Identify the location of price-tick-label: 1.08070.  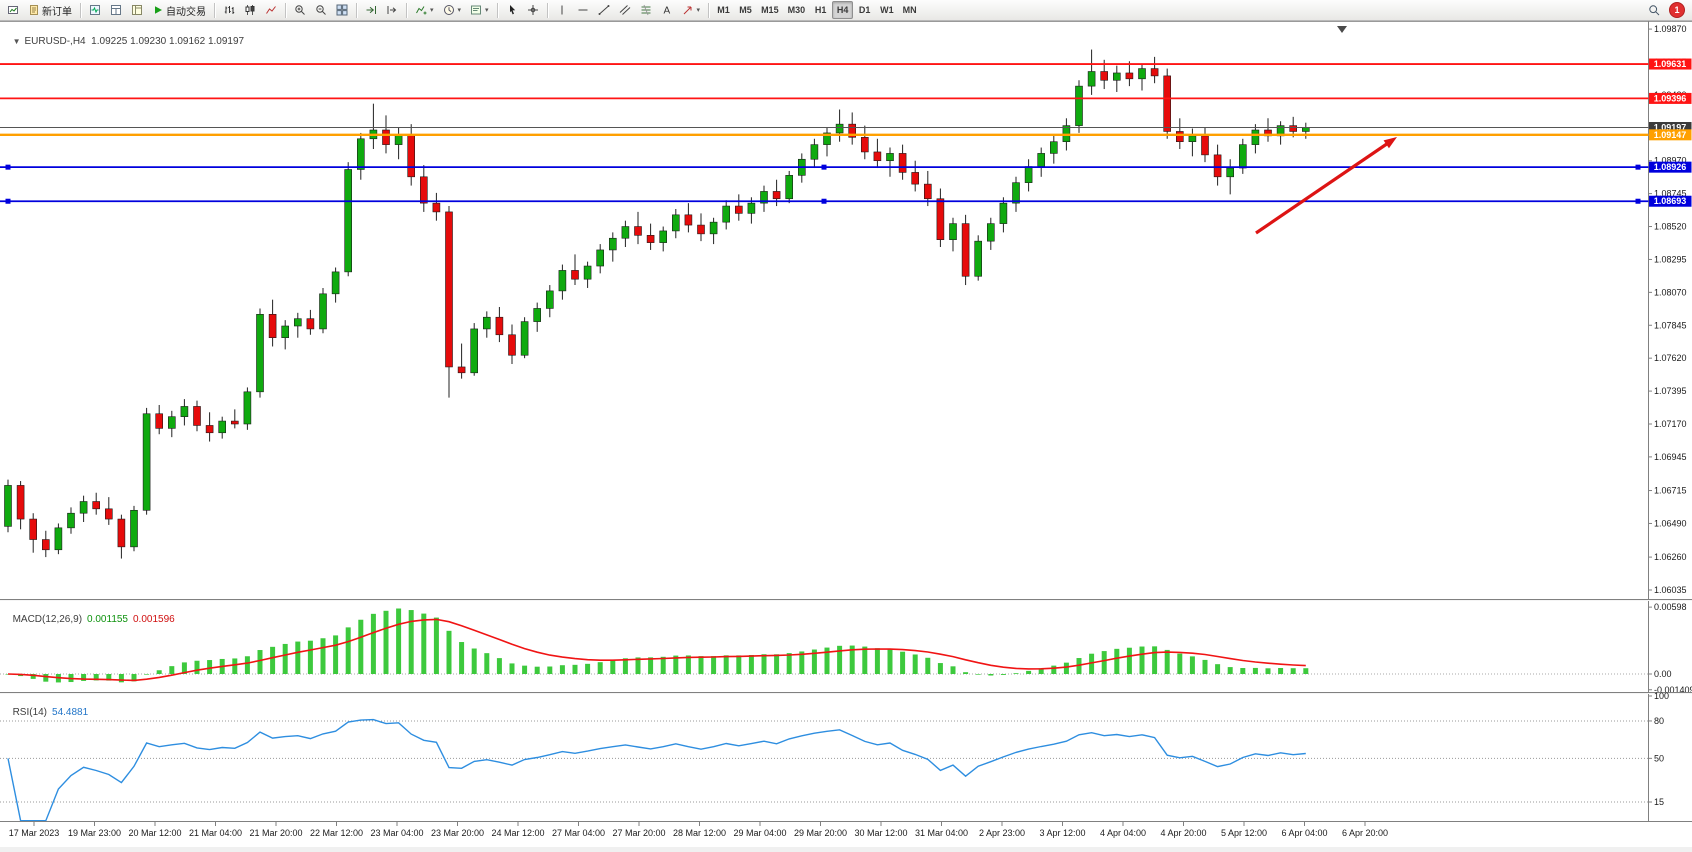
(1670, 292).